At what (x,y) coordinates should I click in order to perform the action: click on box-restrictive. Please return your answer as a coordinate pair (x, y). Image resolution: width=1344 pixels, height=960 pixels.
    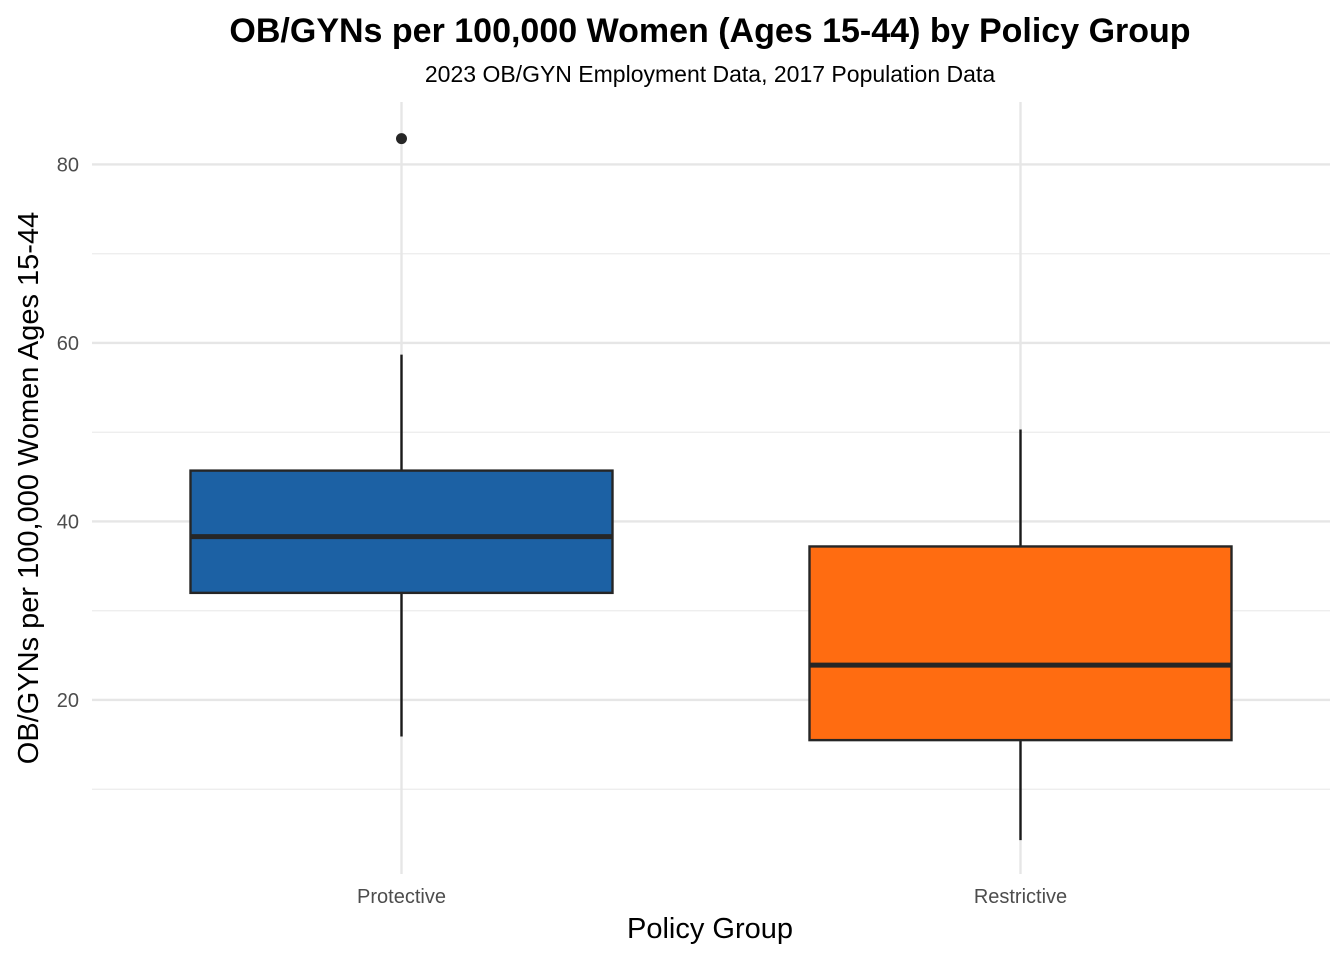
    Looking at the image, I should click on (1020, 635).